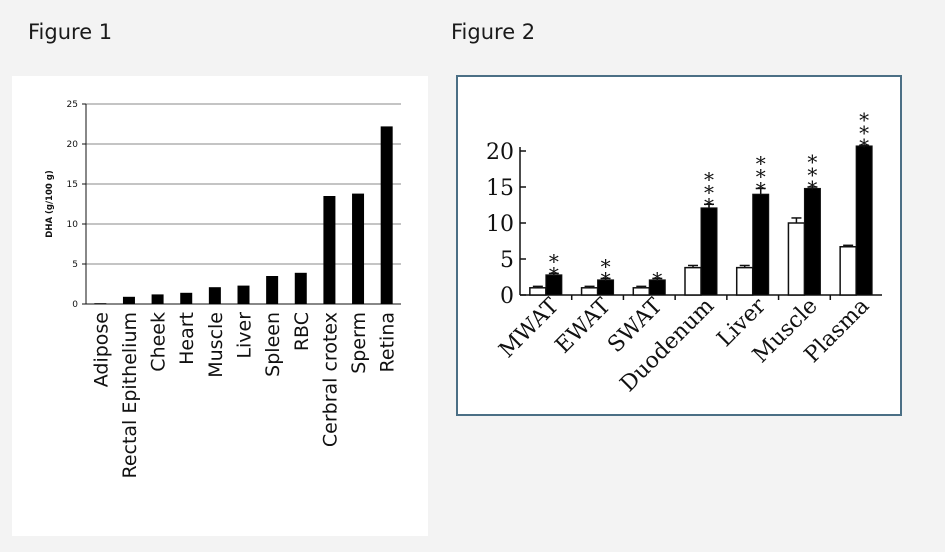 The height and width of the screenshot is (552, 945). Describe the element at coordinates (159, 342) in the screenshot. I see `x-category-label: Cheek` at that location.